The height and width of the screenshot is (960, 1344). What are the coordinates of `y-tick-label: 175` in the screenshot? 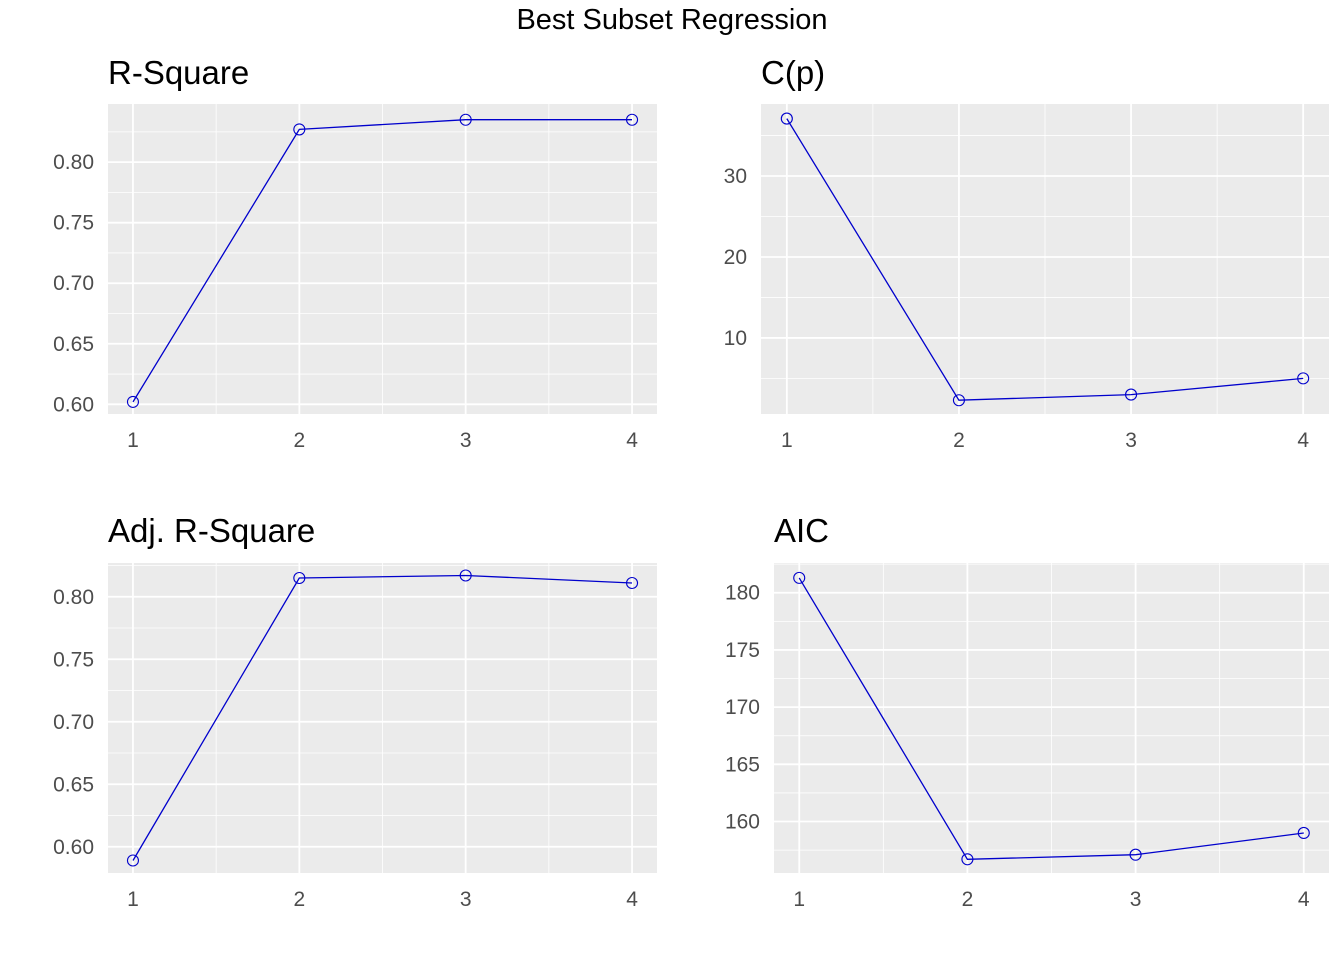 It's located at (742, 650).